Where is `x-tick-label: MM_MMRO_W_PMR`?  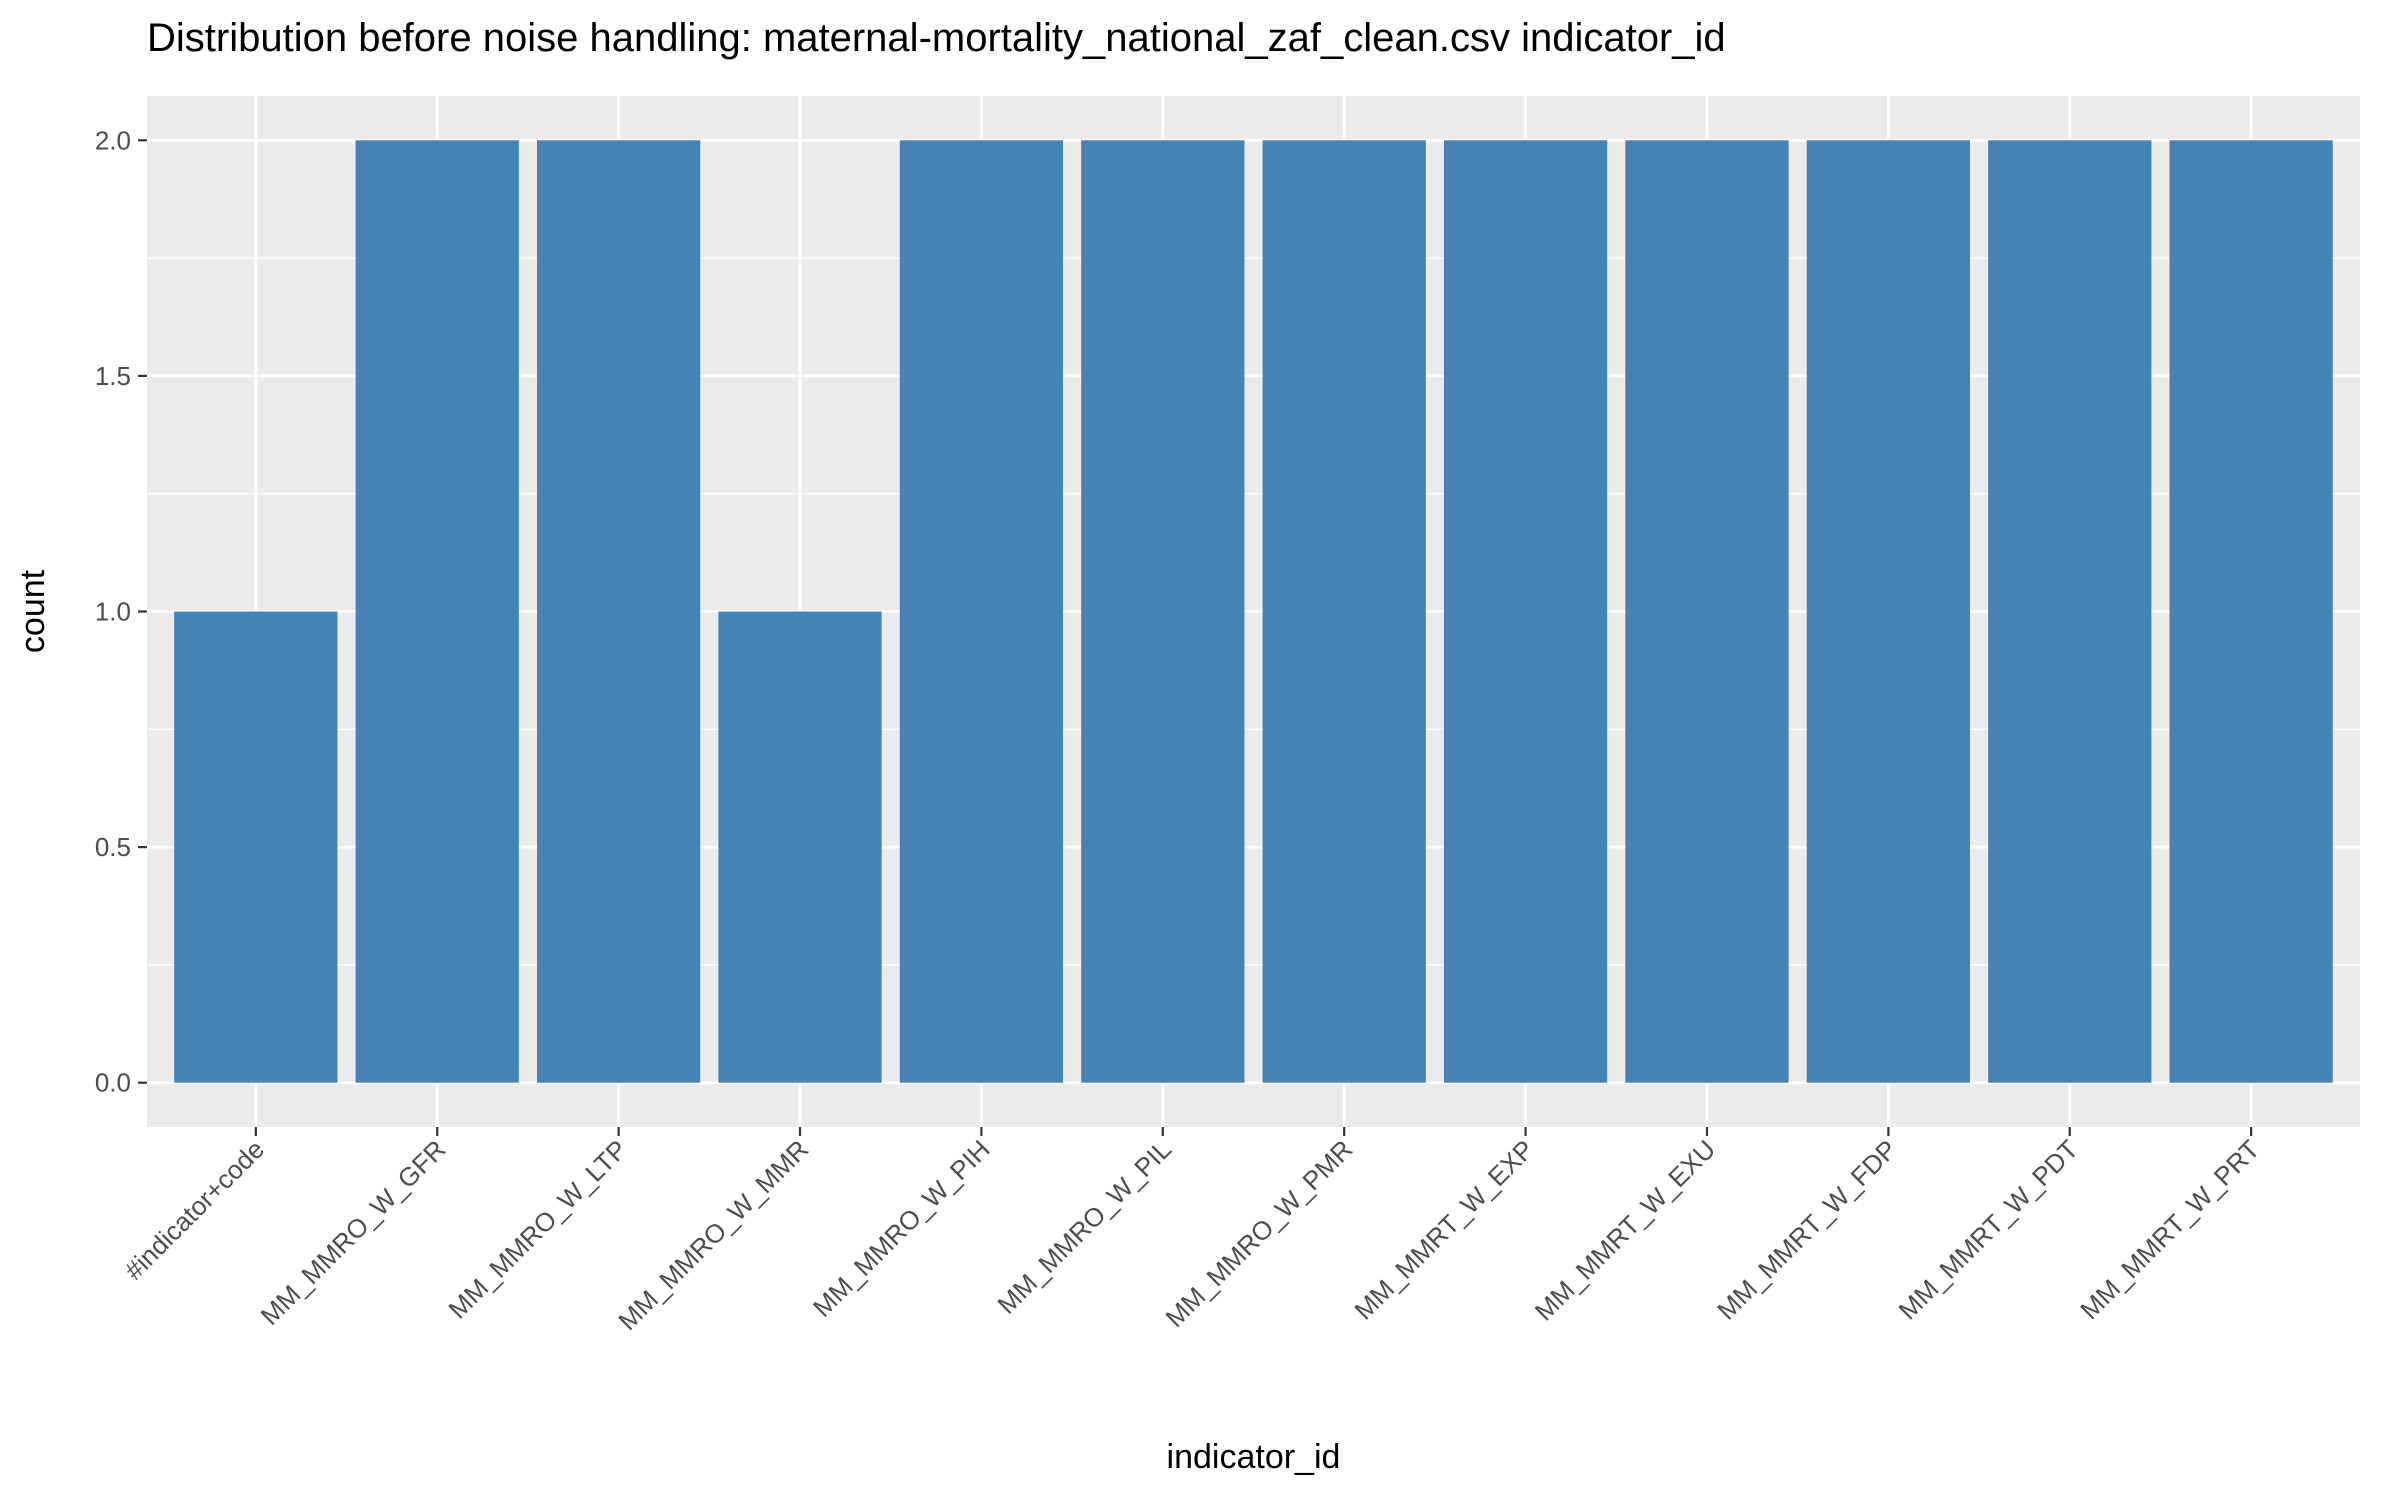 x-tick-label: MM_MMRO_W_PMR is located at coordinates (1258, 1233).